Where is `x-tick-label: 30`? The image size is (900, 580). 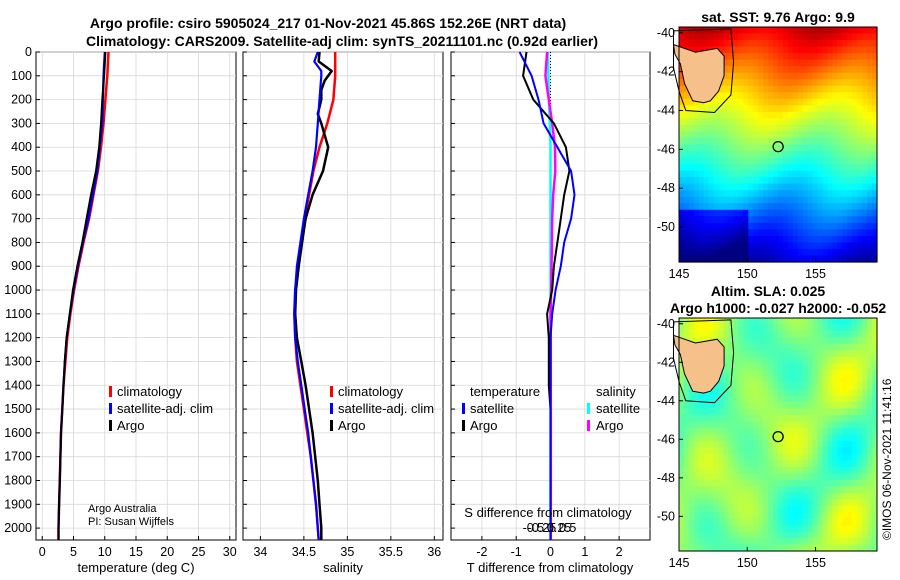
x-tick-label: 30 is located at coordinates (230, 552).